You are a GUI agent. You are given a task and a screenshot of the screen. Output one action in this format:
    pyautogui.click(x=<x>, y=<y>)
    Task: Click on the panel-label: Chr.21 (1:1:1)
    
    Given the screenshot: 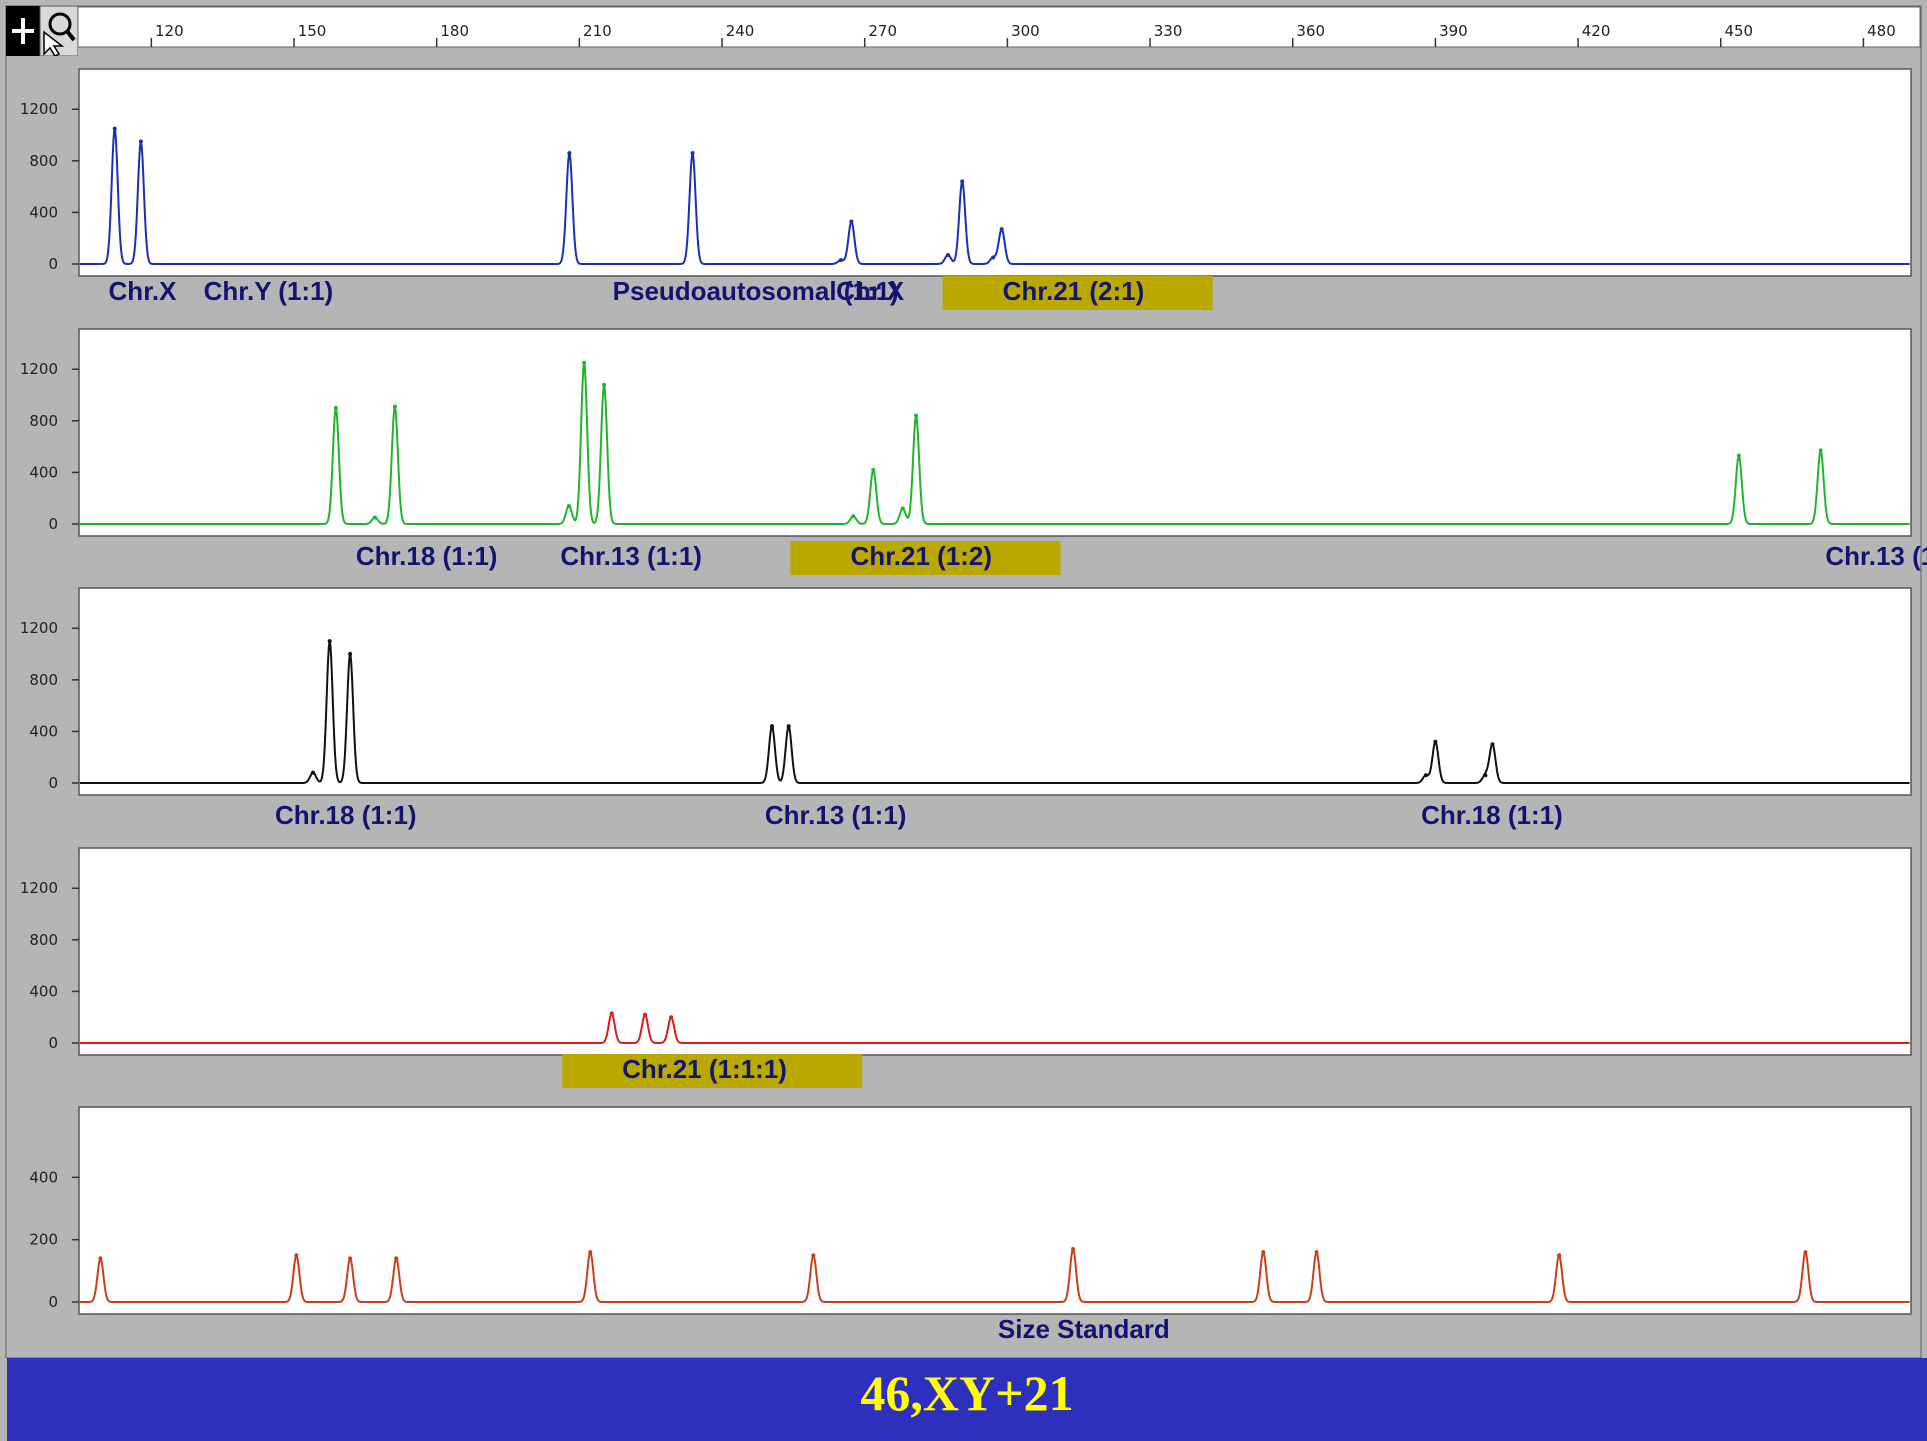 What is the action you would take?
    pyautogui.click(x=704, y=1069)
    